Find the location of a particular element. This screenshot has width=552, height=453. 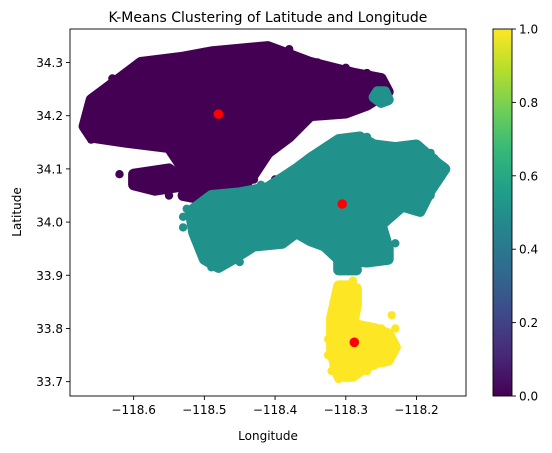

y-tick-label: 33.9 is located at coordinates (49, 276).